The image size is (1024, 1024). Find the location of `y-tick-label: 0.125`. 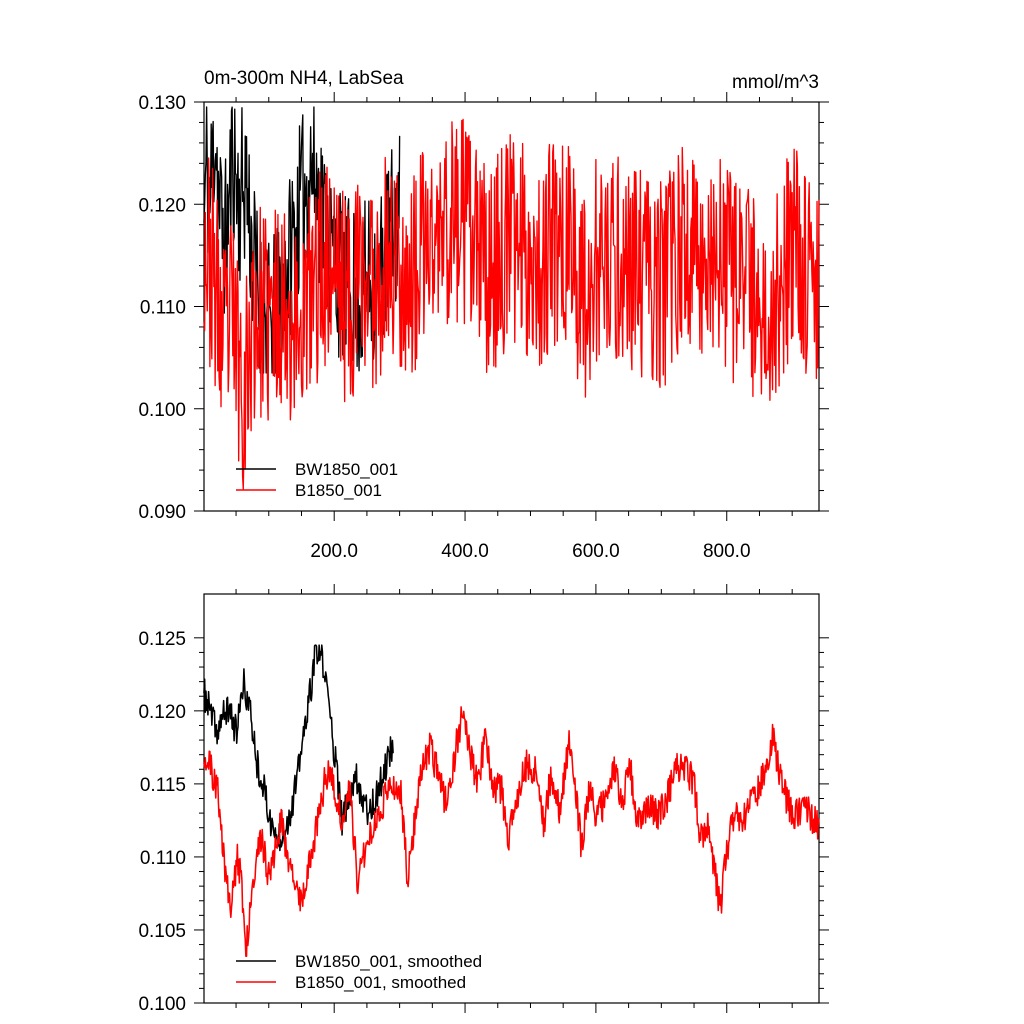

y-tick-label: 0.125 is located at coordinates (162, 639).